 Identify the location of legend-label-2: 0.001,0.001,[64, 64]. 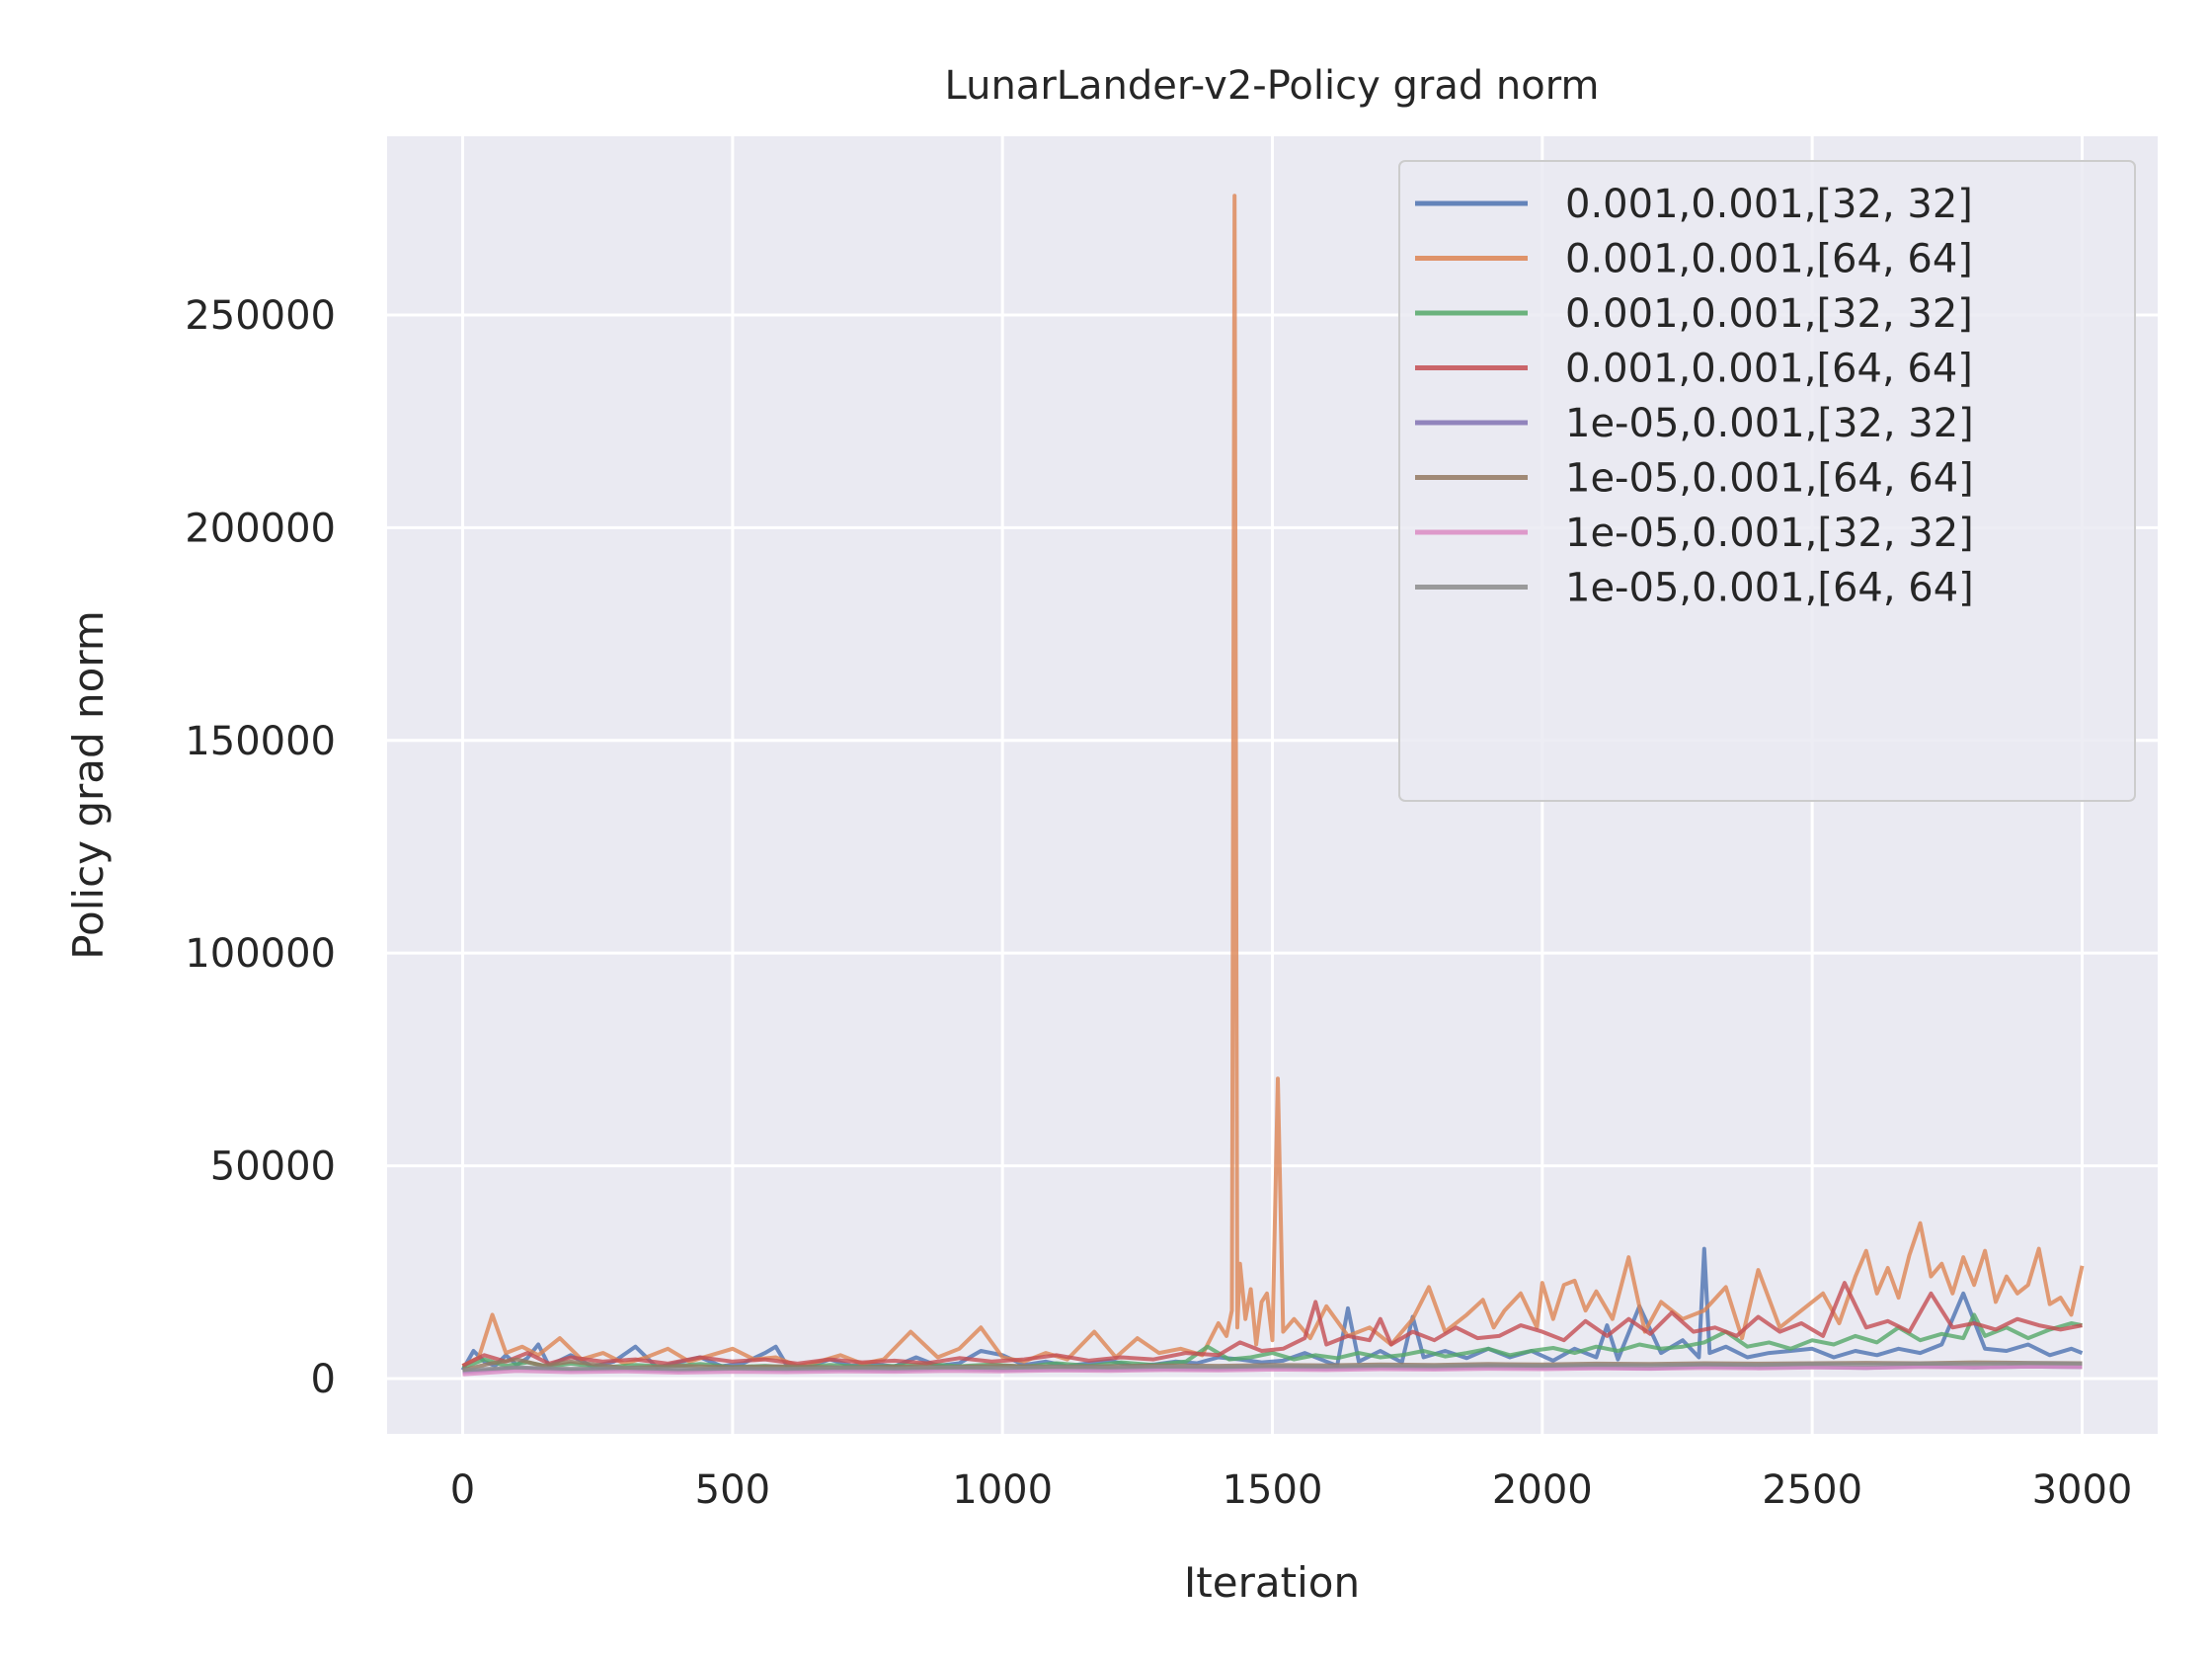
(1769, 259).